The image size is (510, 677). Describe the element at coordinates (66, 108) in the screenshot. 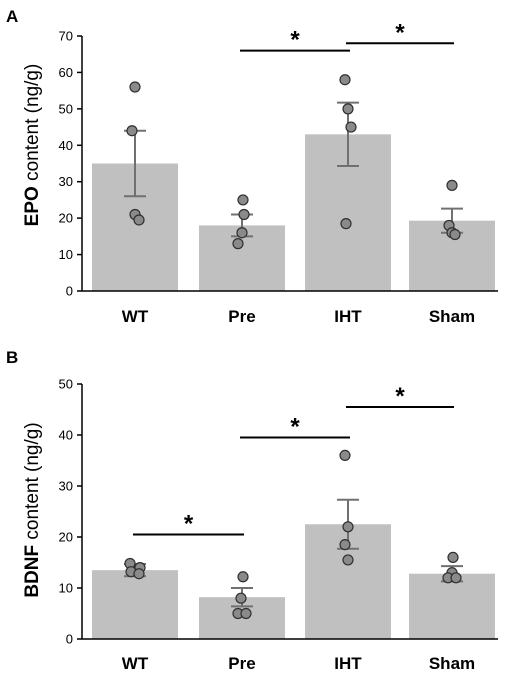

I see `panel-a-y-tick-label-5: 50` at that location.